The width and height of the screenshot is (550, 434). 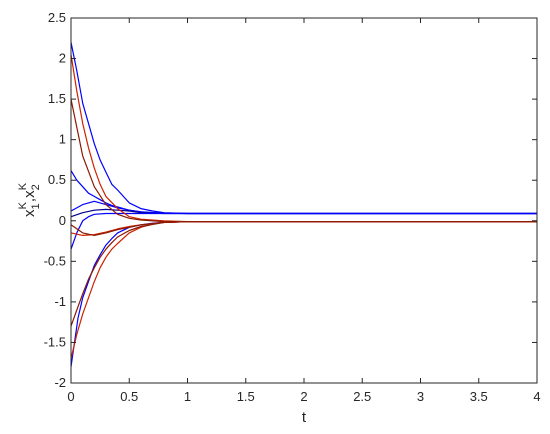 I want to click on x-axis-label: t, so click(x=304, y=417).